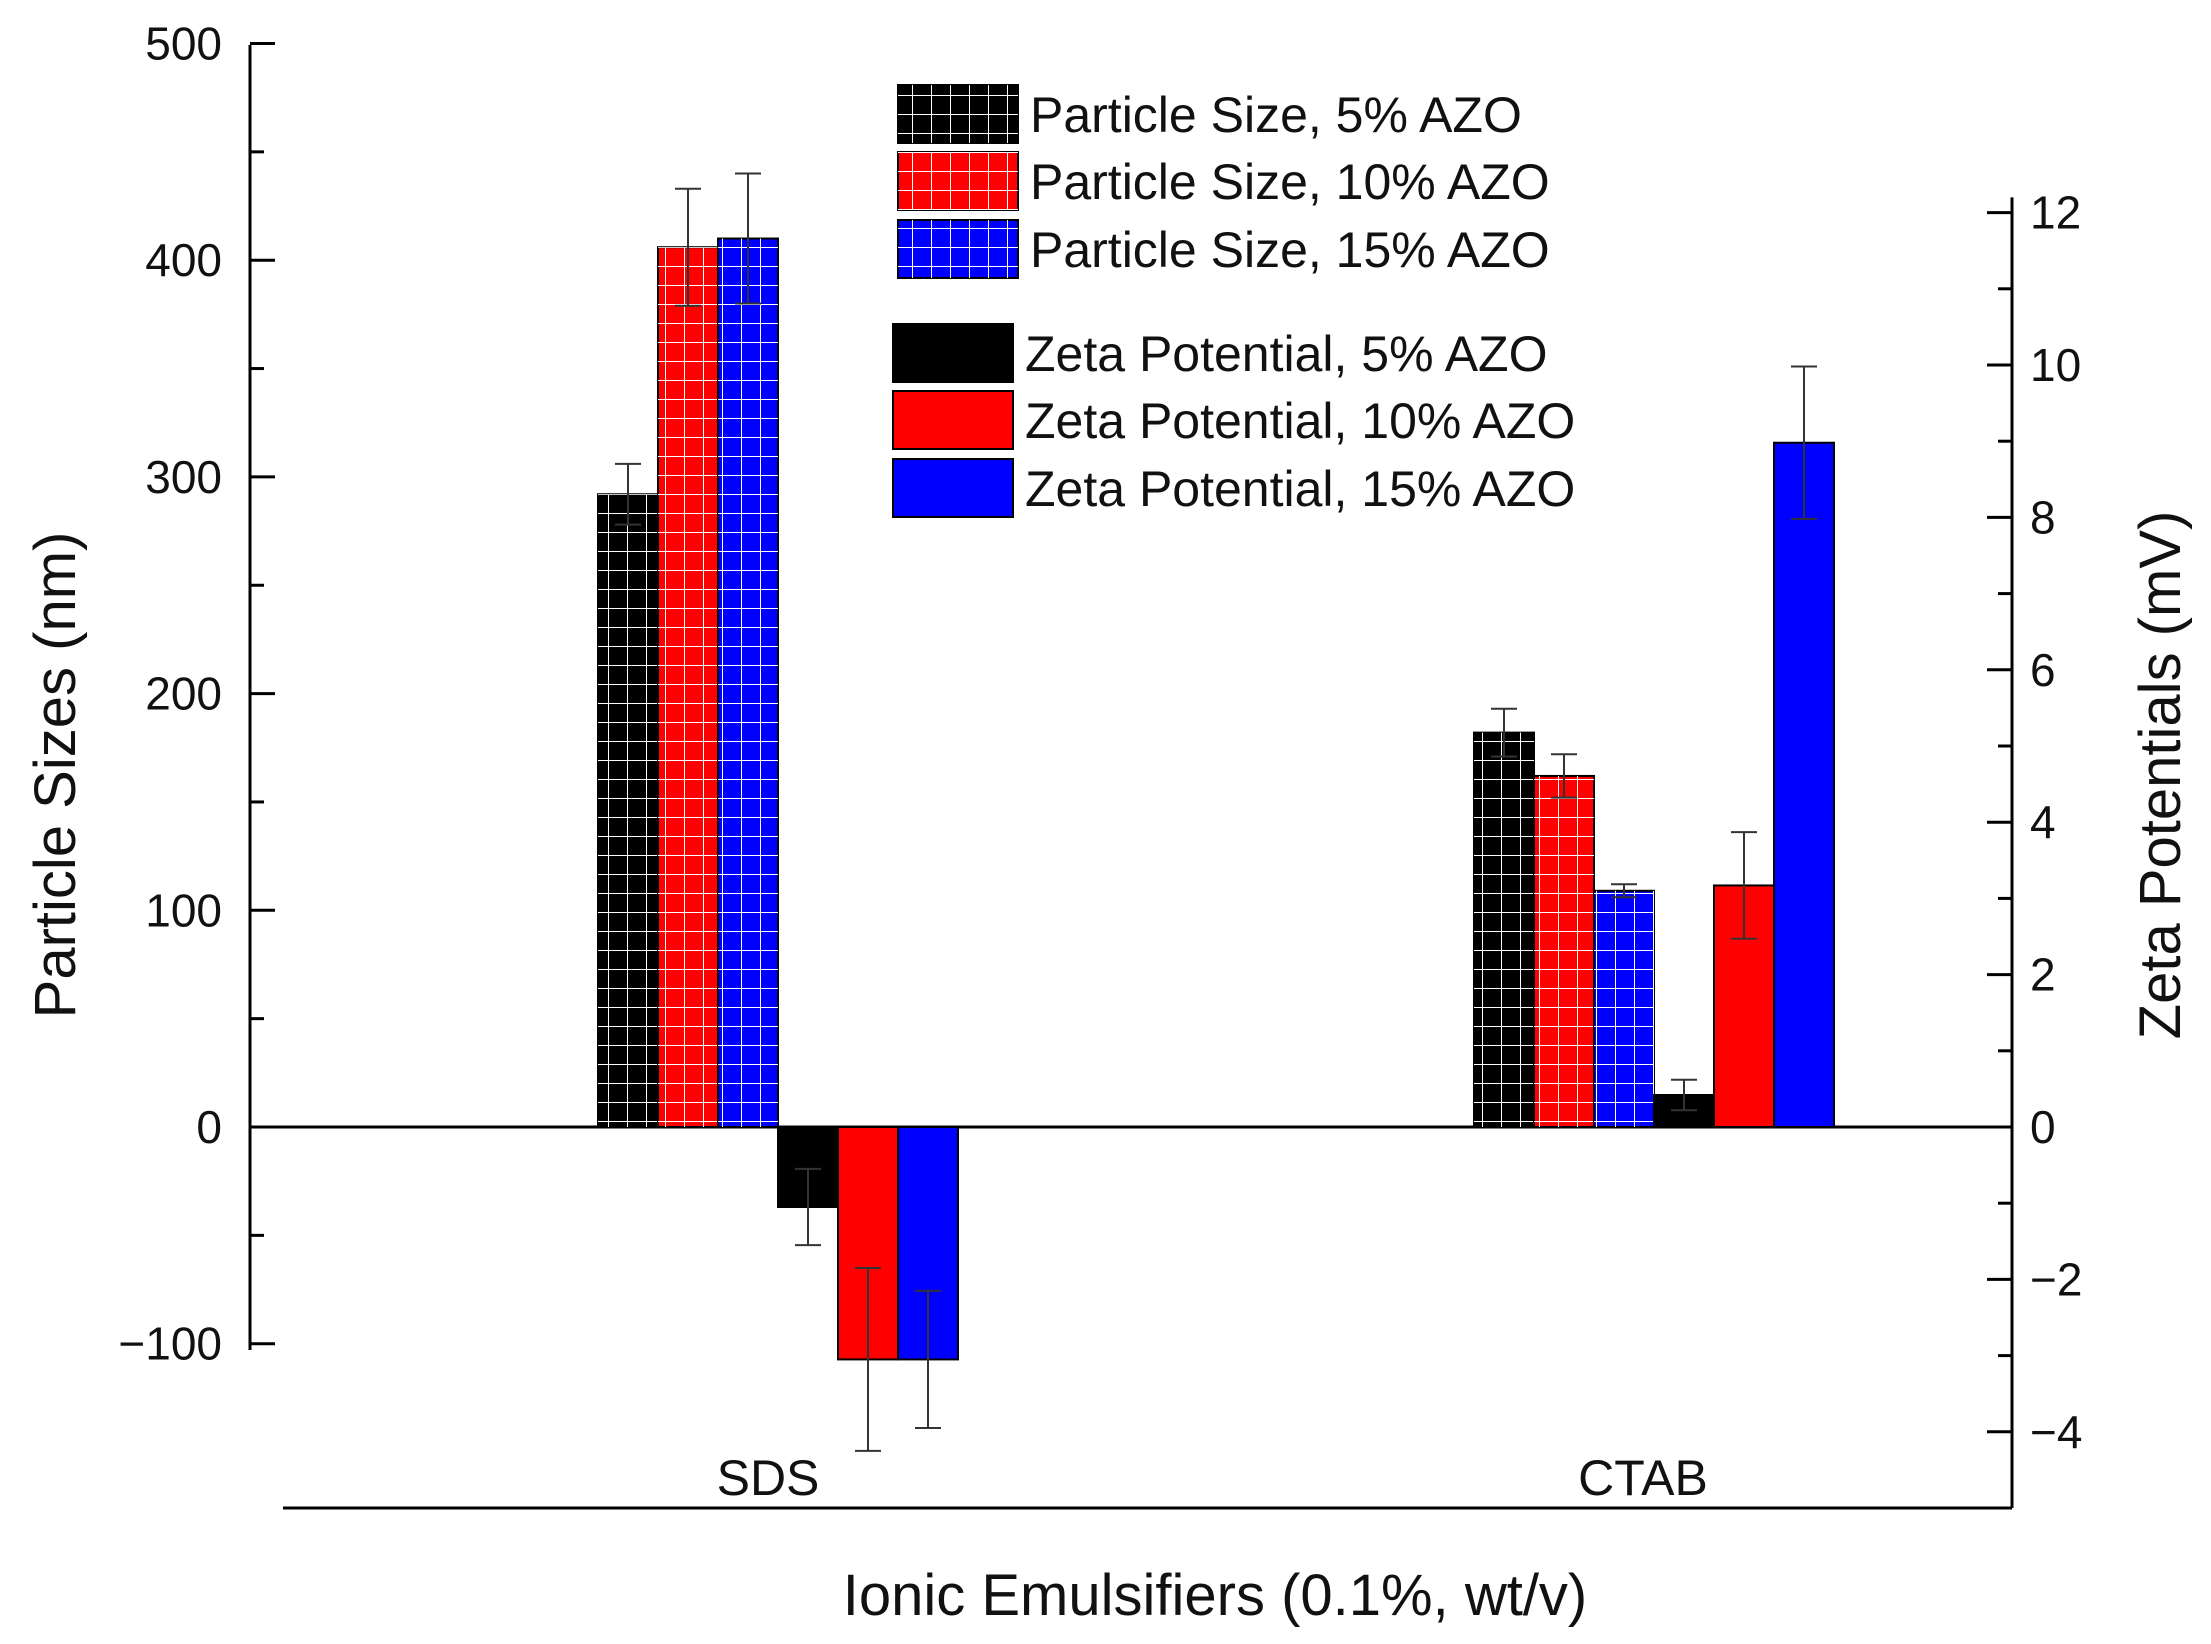 Image resolution: width=2211 pixels, height=1644 pixels. What do you see at coordinates (1300, 489) in the screenshot?
I see `legend-label-6: Zeta Potential, 15% AZO` at bounding box center [1300, 489].